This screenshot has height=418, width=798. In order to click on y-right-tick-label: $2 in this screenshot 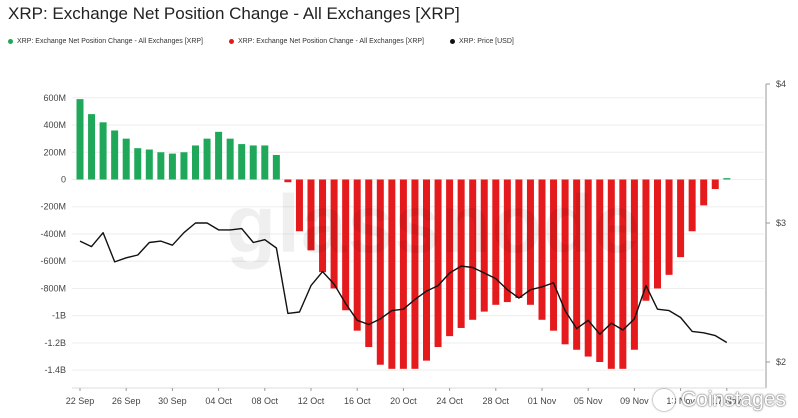, I will do `click(781, 362)`.